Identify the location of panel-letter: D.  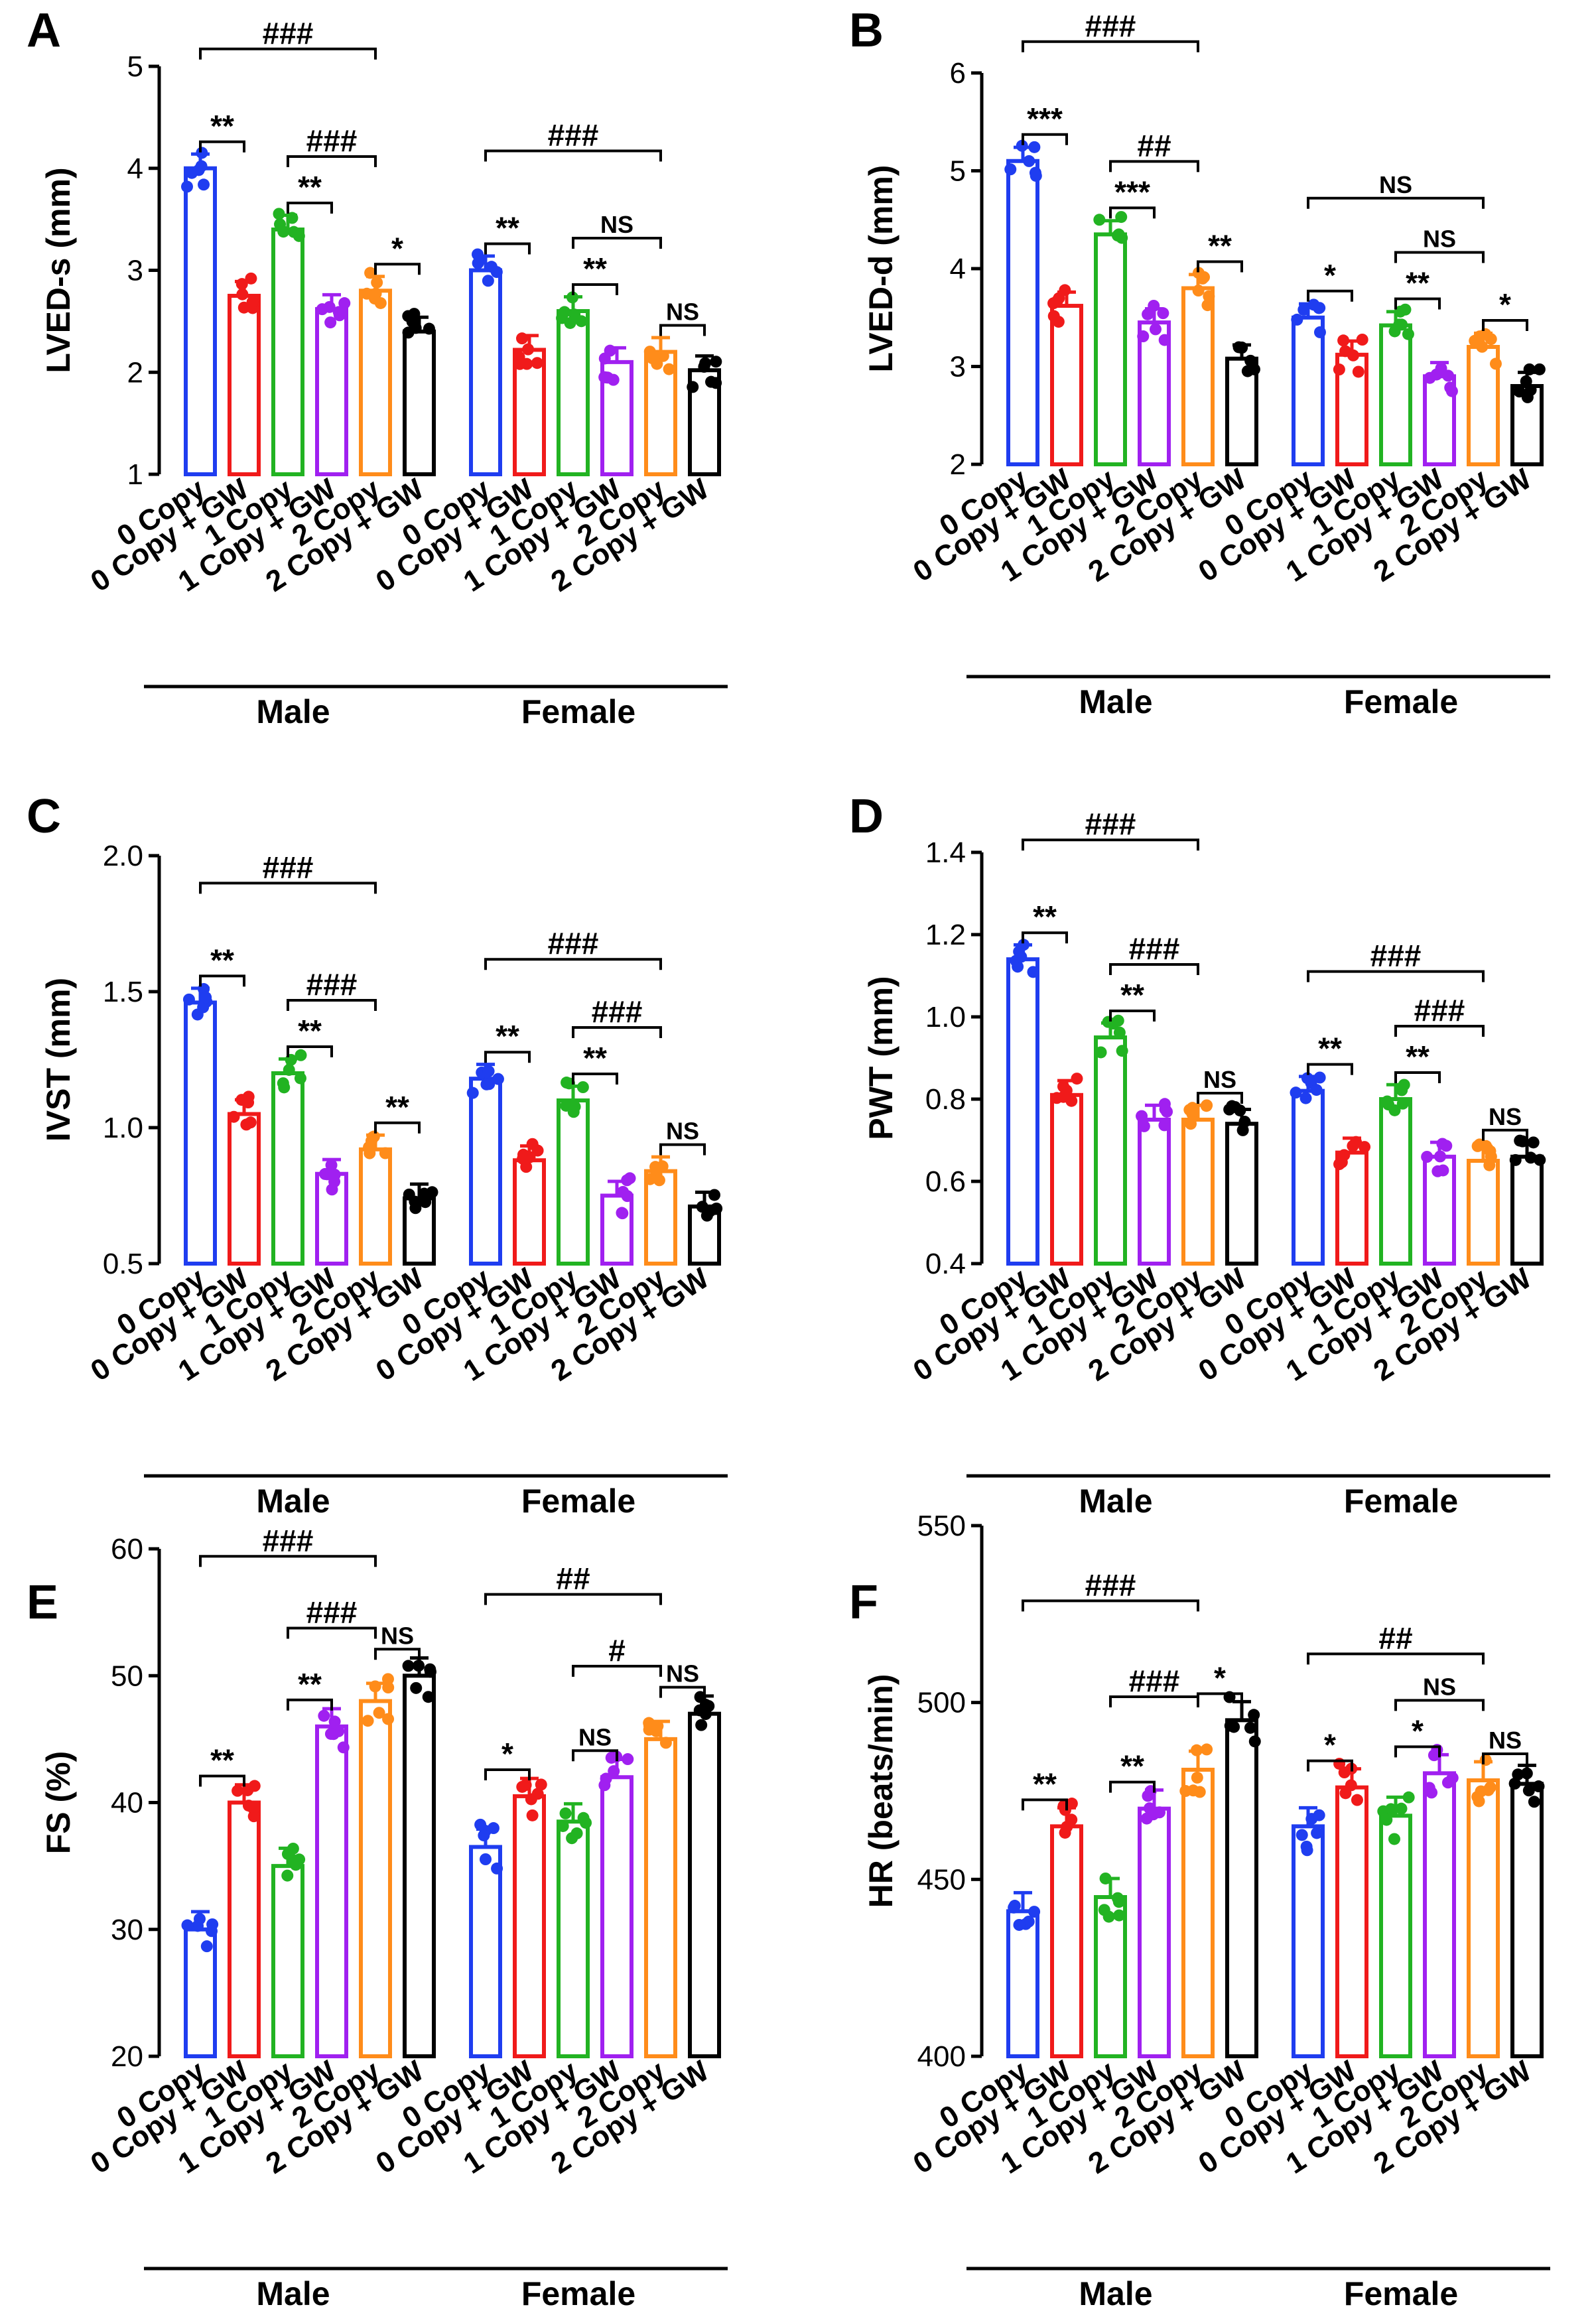
(866, 816).